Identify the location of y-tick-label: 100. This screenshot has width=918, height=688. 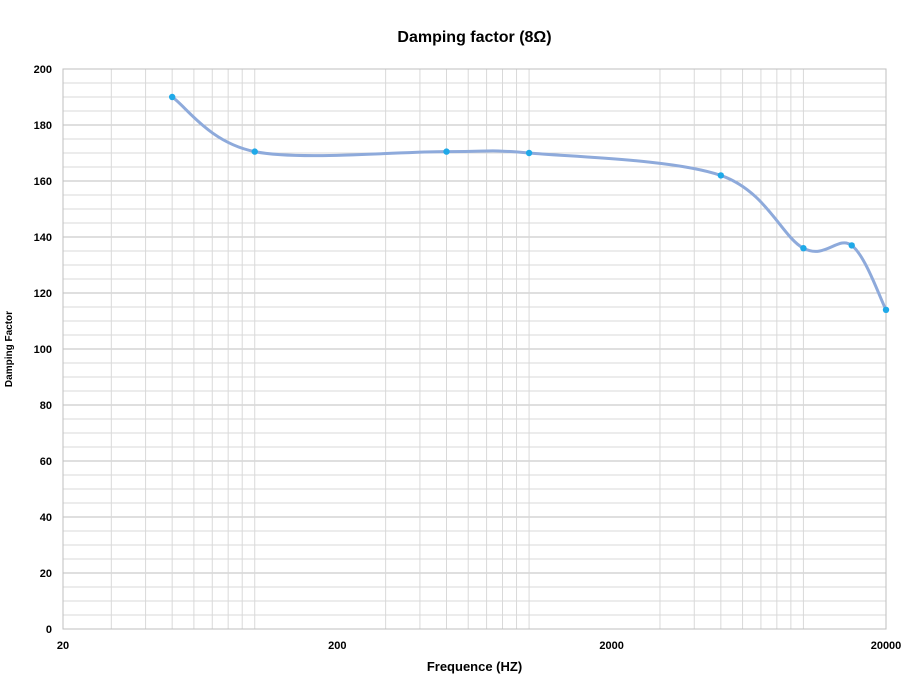
(43, 350).